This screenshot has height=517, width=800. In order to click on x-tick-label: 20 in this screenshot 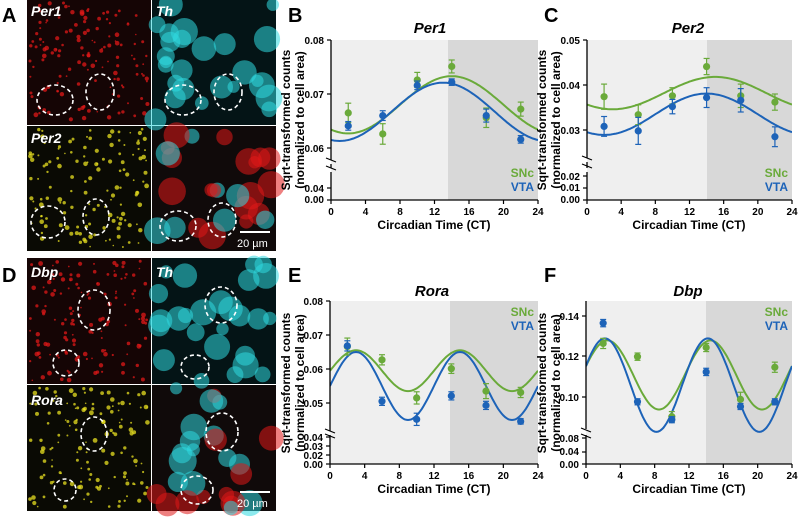, I will do `click(758, 476)`.